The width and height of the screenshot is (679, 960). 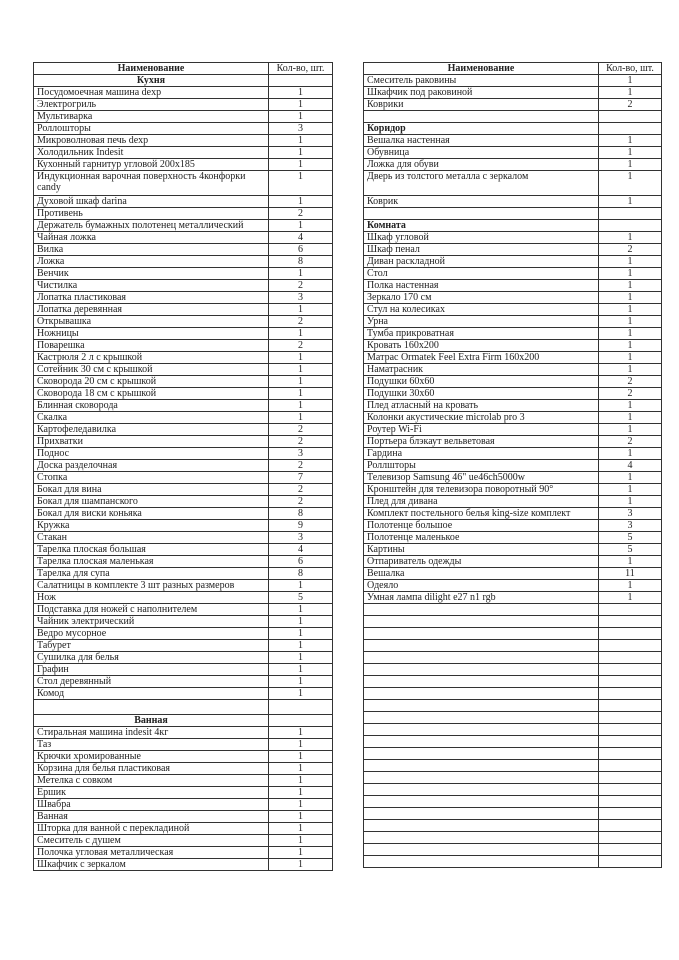 I want to click on item-name: Сотейник 30 см с крышкой, so click(x=151, y=369).